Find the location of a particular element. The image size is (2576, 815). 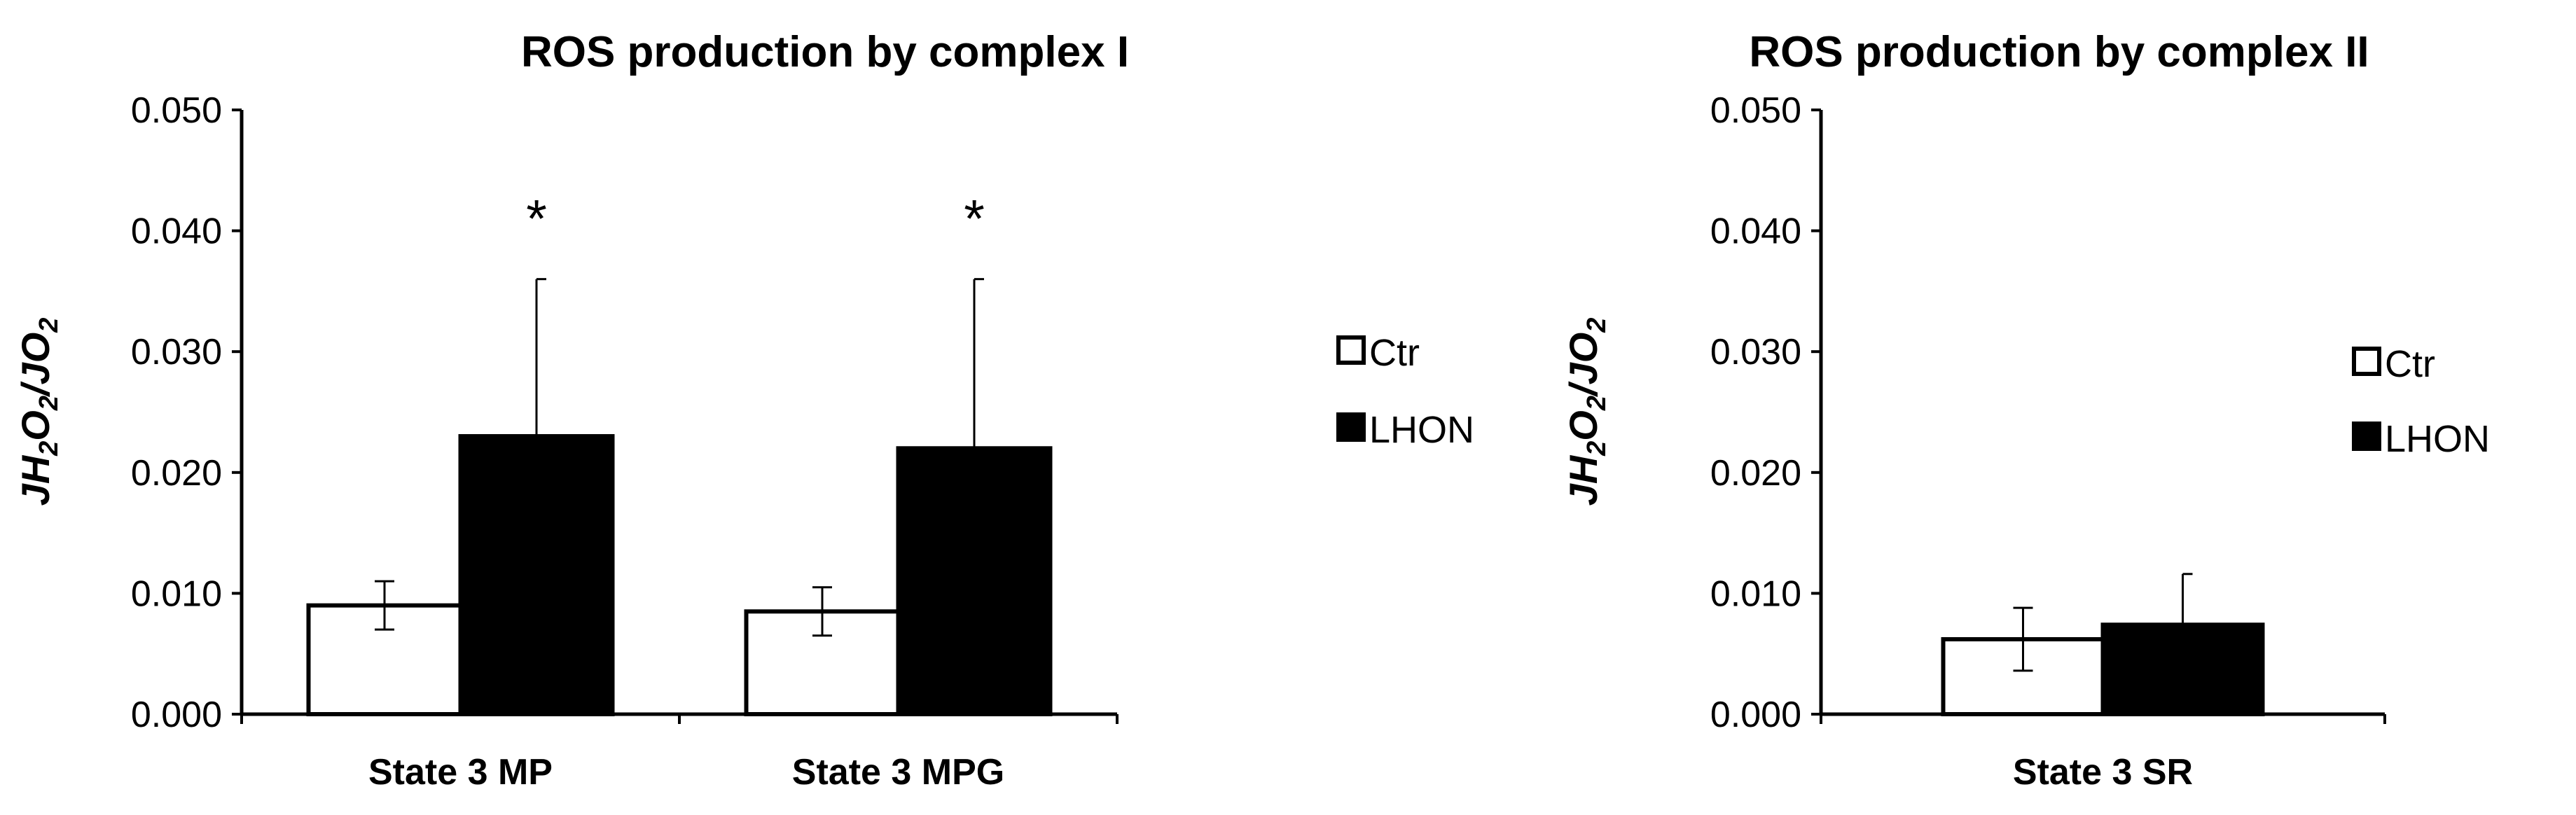

category-label: State 3 SR is located at coordinates (2103, 772).